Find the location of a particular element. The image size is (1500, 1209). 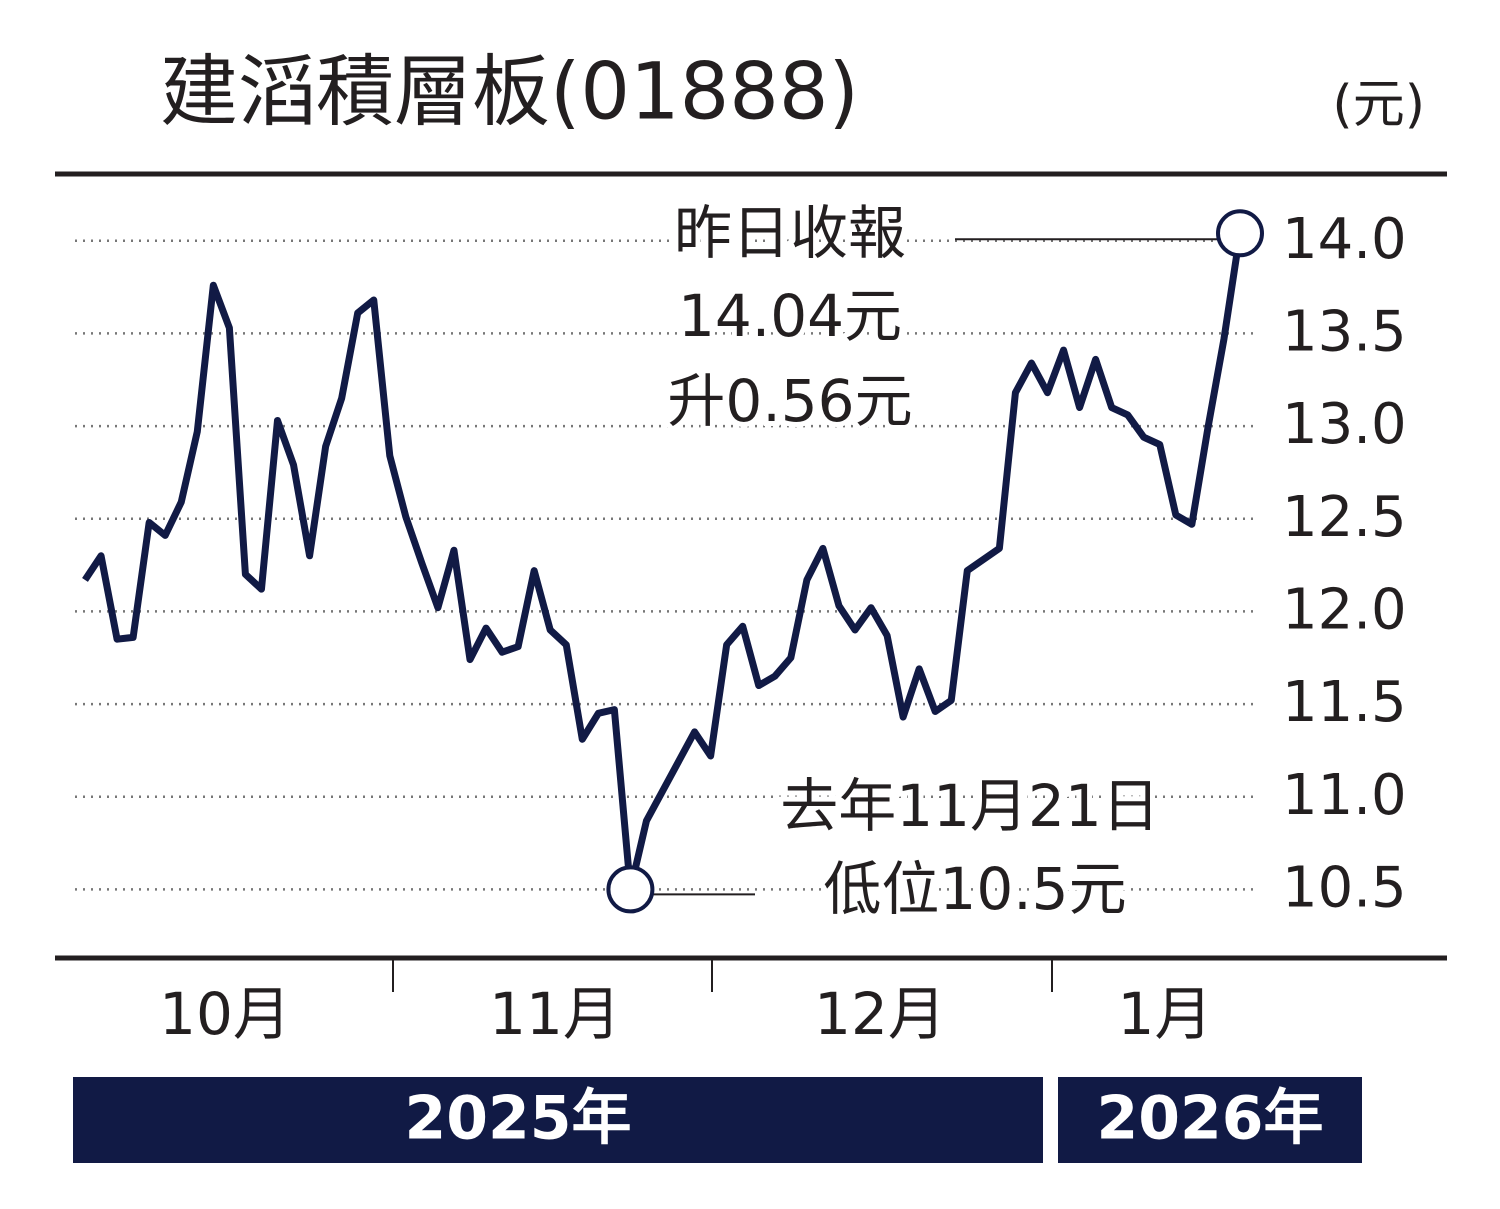

chart-title: 建滔積層板(01888) is located at coordinates (509, 92).